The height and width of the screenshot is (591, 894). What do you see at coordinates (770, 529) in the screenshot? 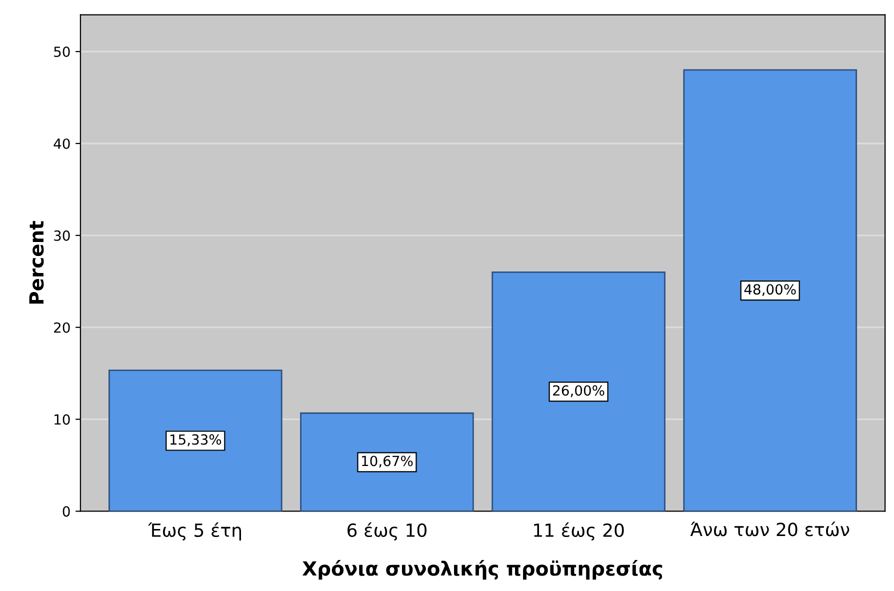
I see `x-tick-label: Άνω των 20 ετών` at bounding box center [770, 529].